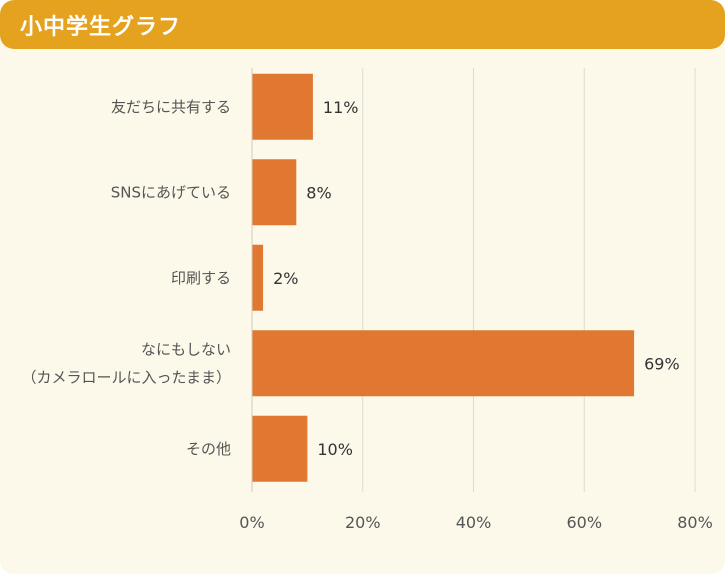 The image size is (725, 574). Describe the element at coordinates (584, 522) in the screenshot. I see `x-tick-label: 60%` at that location.